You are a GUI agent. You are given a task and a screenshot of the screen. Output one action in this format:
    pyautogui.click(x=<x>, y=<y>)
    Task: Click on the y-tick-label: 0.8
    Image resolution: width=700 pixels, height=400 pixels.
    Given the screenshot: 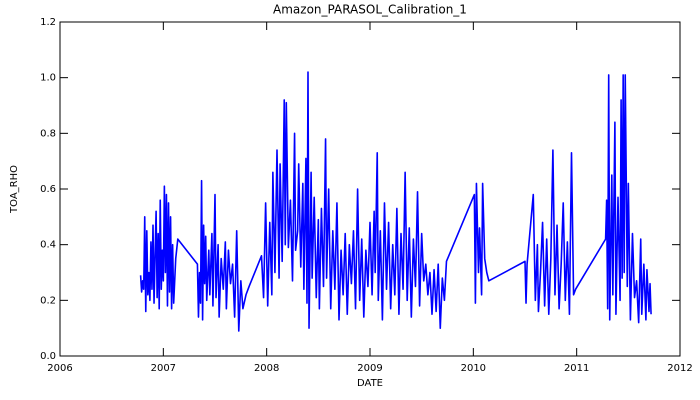 What is the action you would take?
    pyautogui.click(x=48, y=133)
    